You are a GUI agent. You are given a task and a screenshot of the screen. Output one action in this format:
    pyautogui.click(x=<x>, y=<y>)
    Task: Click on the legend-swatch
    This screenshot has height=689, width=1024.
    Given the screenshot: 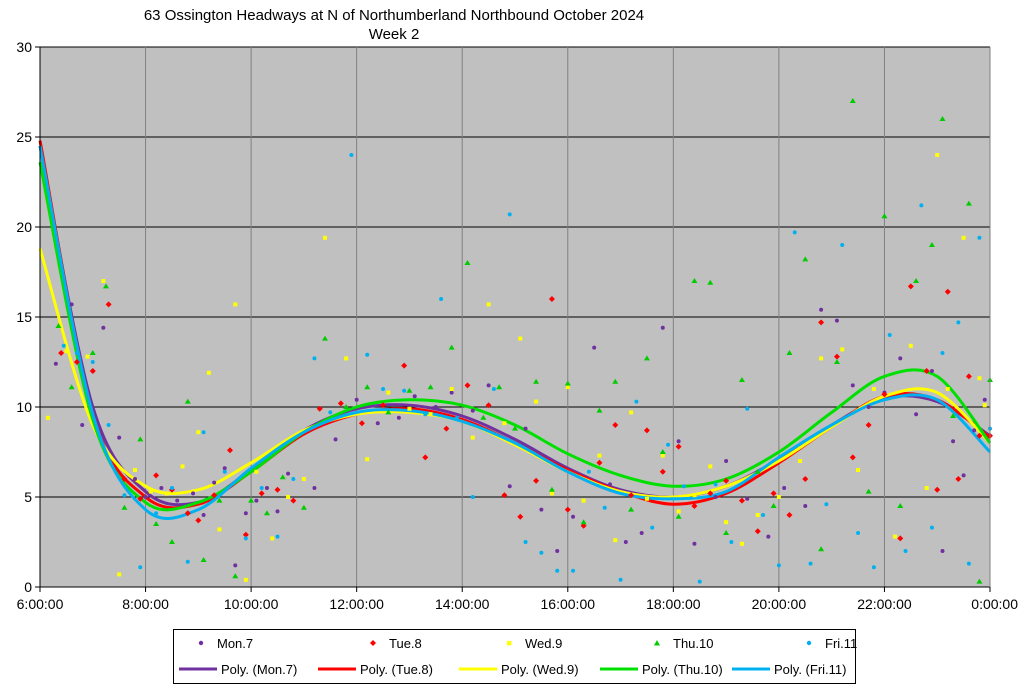 What is the action you would take?
    pyautogui.click(x=510, y=643)
    